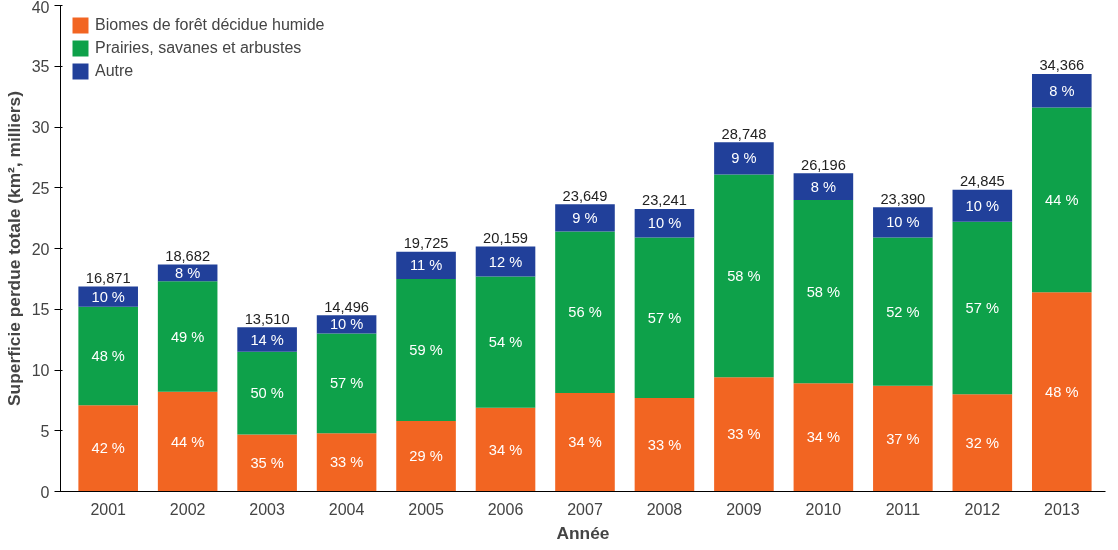  What do you see at coordinates (903, 438) in the screenshot?
I see `annotation: 37 %` at bounding box center [903, 438].